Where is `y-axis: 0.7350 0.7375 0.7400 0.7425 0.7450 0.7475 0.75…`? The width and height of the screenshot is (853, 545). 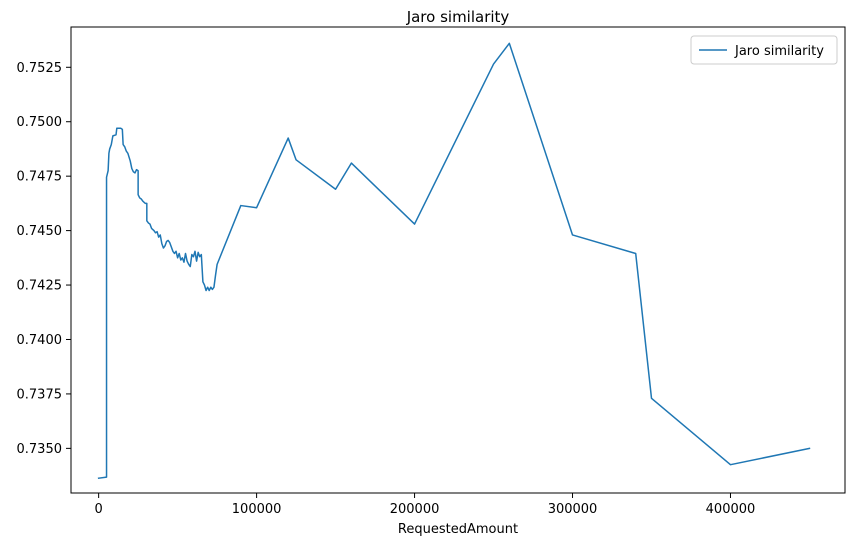
y-axis: 0.7350 0.7375 0.7400 0.7425 0.7450 0.7475 0.75… is located at coordinates (44, 259).